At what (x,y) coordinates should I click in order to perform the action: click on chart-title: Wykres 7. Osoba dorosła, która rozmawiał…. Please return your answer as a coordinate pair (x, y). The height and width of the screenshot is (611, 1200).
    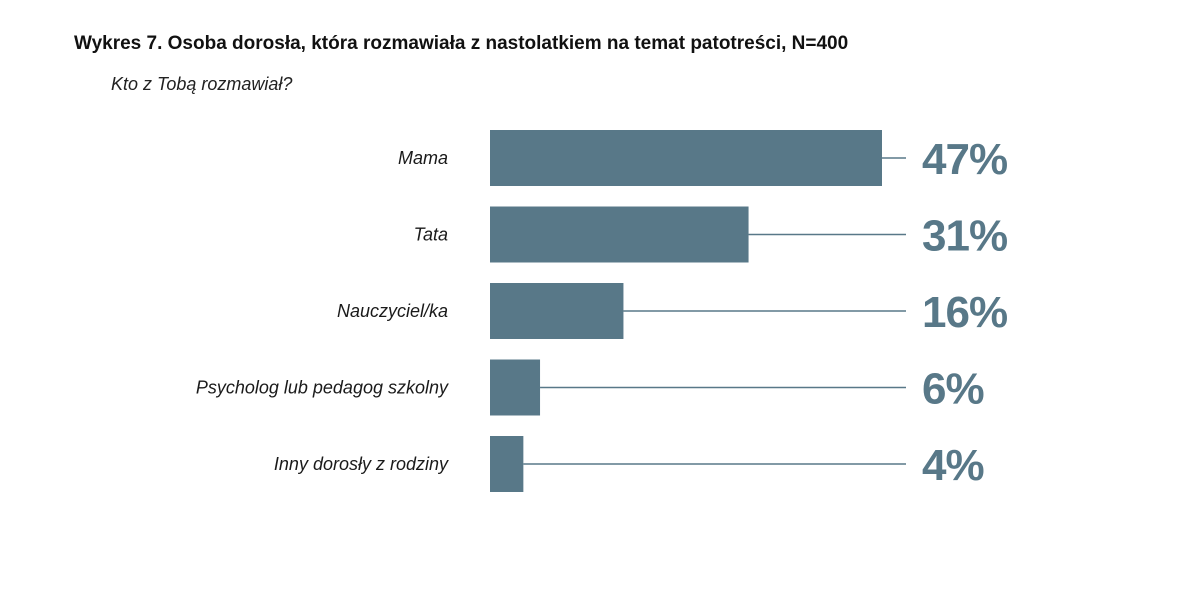
    Looking at the image, I should click on (461, 43).